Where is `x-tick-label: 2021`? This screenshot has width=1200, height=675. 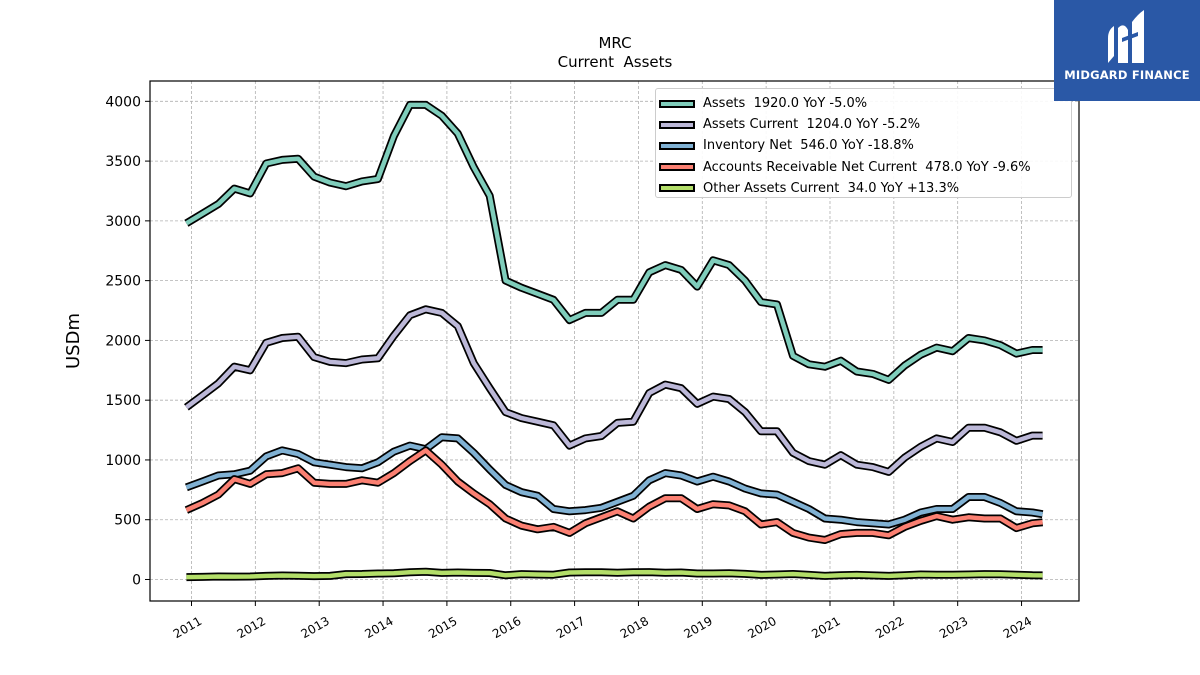
x-tick-label: 2021 is located at coordinates (825, 627).